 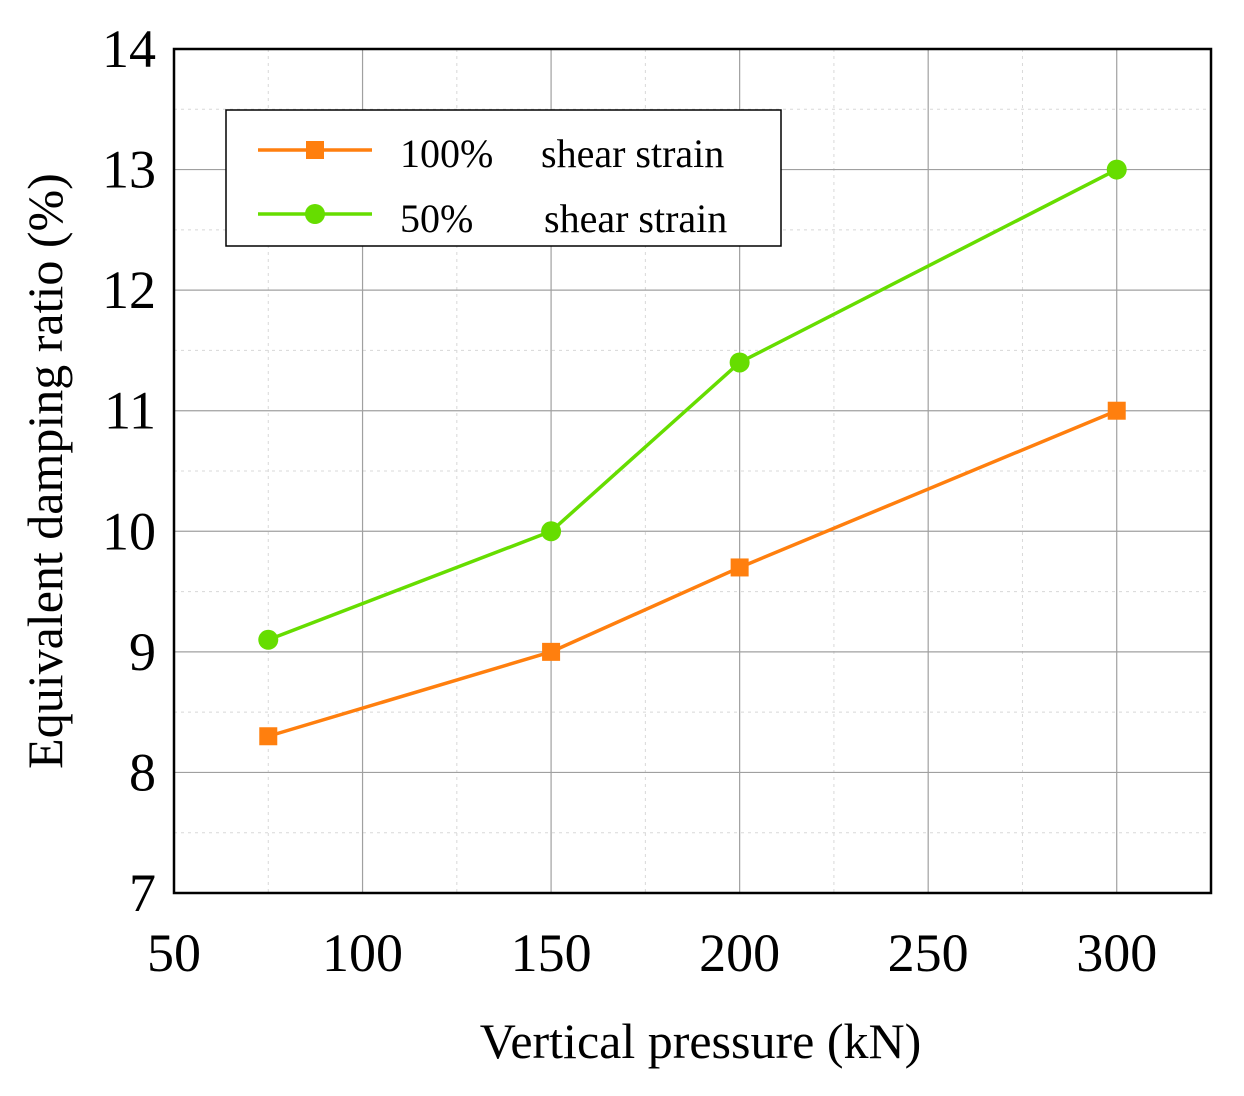 What do you see at coordinates (129, 290) in the screenshot?
I see `y-tick-label: 12` at bounding box center [129, 290].